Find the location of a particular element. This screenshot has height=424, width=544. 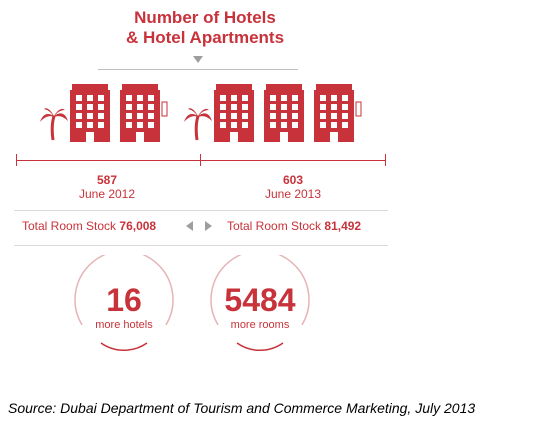

stock-value: 76,008 is located at coordinates (138, 226).